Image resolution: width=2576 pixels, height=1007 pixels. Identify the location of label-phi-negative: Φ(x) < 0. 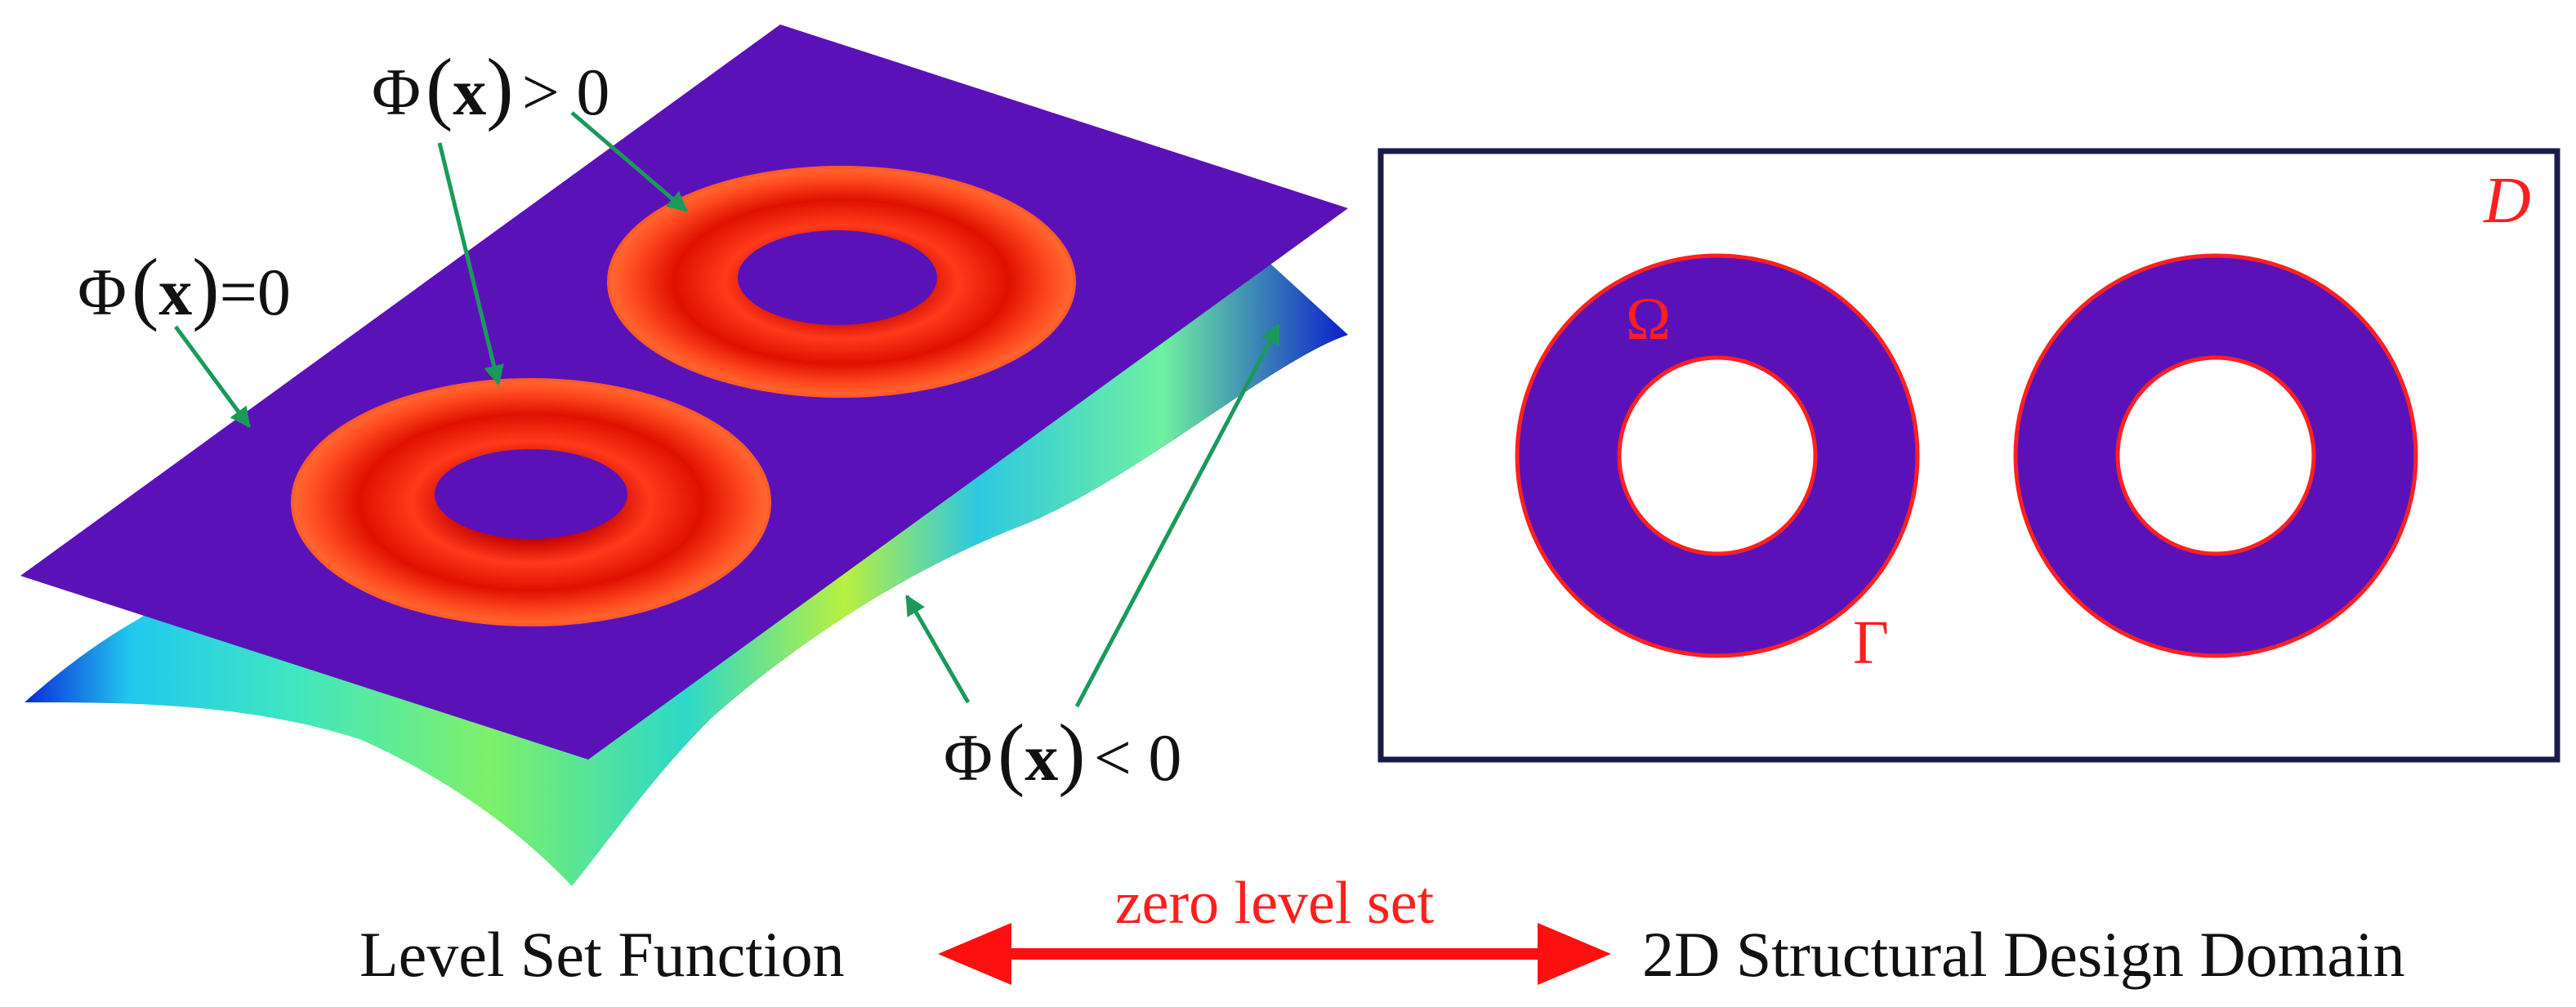
(1062, 752).